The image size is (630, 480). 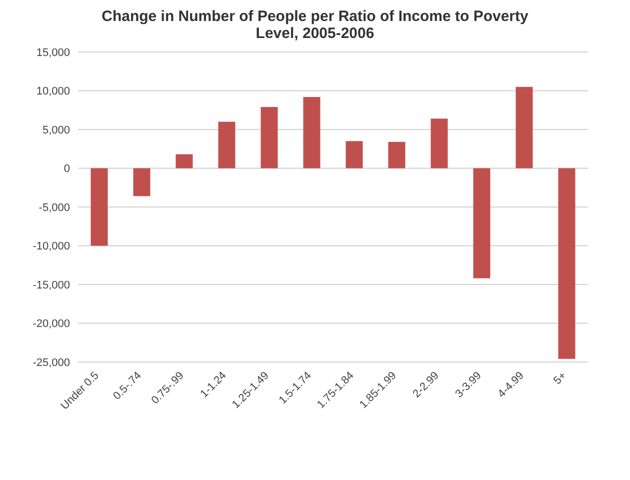 I want to click on y-tick-label: 15,000, so click(x=53, y=52).